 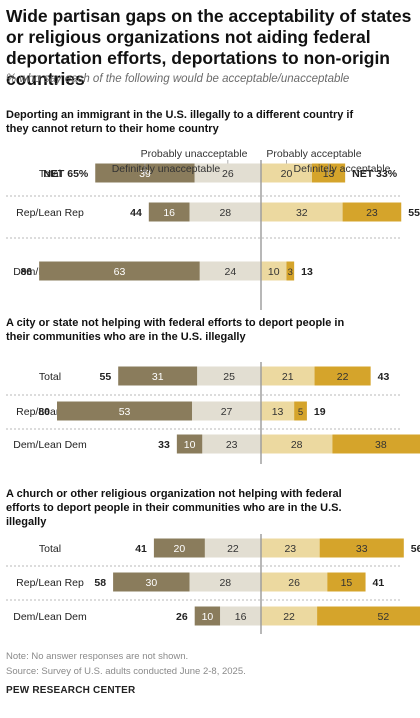 What do you see at coordinates (106, 377) in the screenshot?
I see `net-unacceptable-label: 55` at bounding box center [106, 377].